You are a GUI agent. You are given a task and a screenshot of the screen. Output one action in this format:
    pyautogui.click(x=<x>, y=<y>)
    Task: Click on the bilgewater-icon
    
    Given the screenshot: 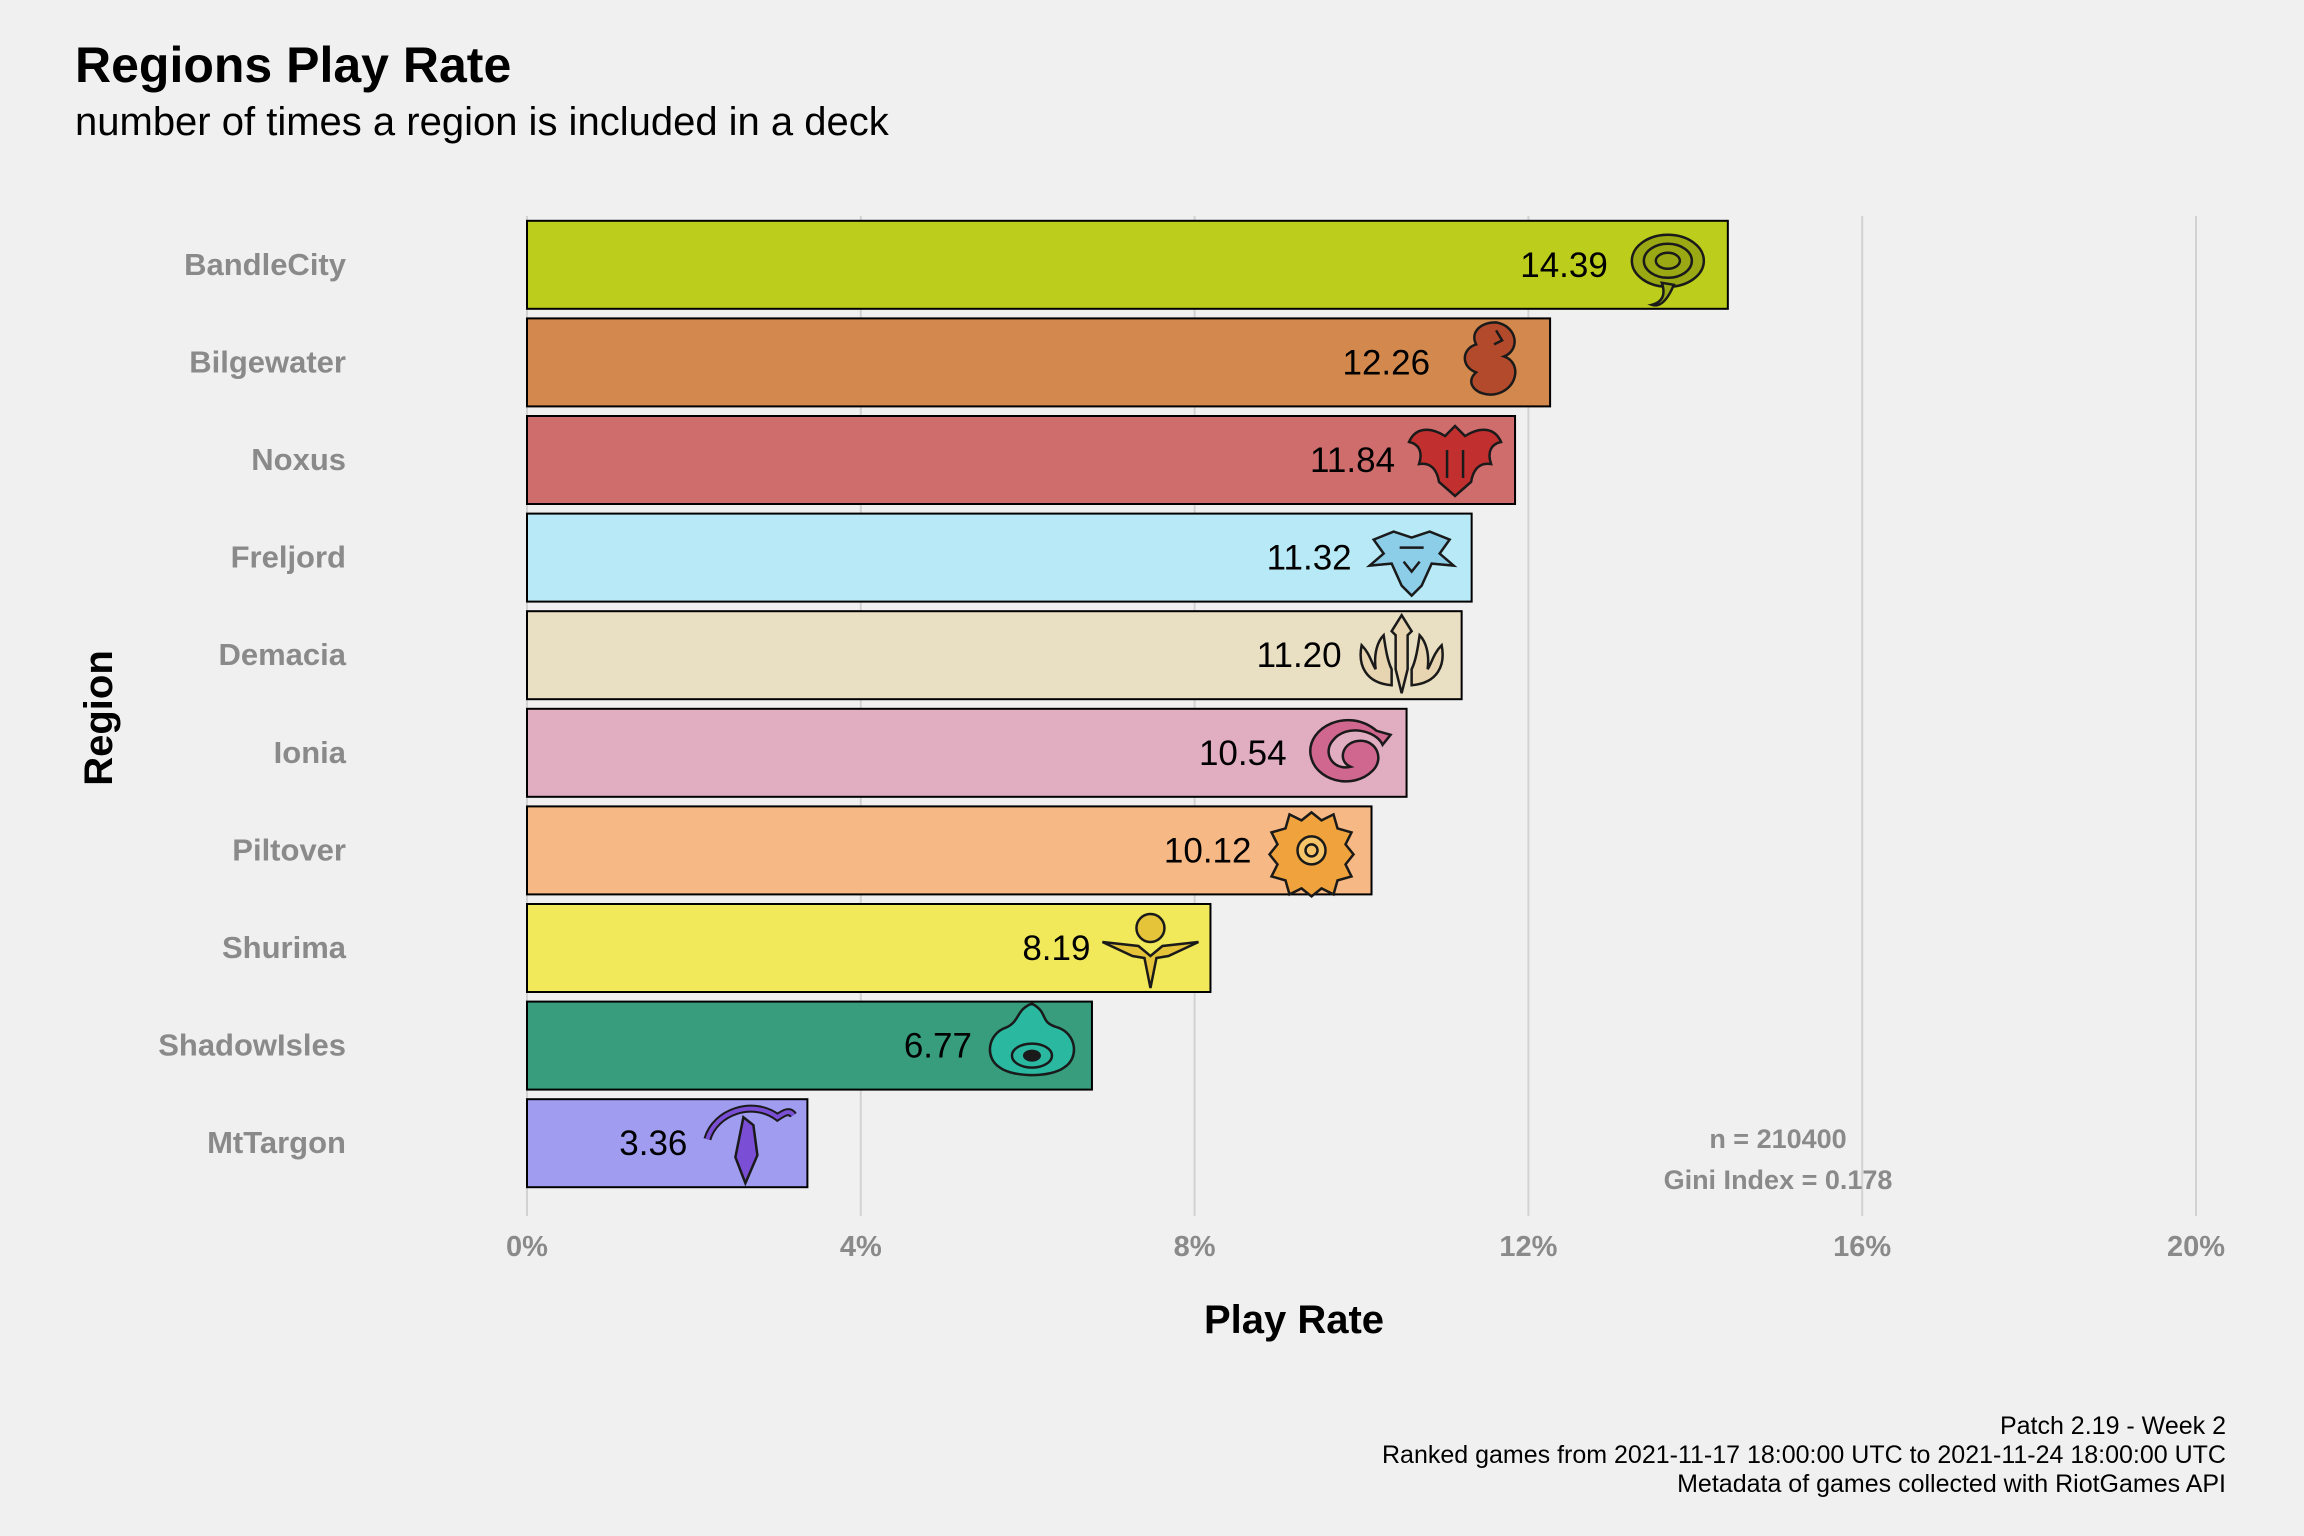 What is the action you would take?
    pyautogui.click(x=1490, y=358)
    